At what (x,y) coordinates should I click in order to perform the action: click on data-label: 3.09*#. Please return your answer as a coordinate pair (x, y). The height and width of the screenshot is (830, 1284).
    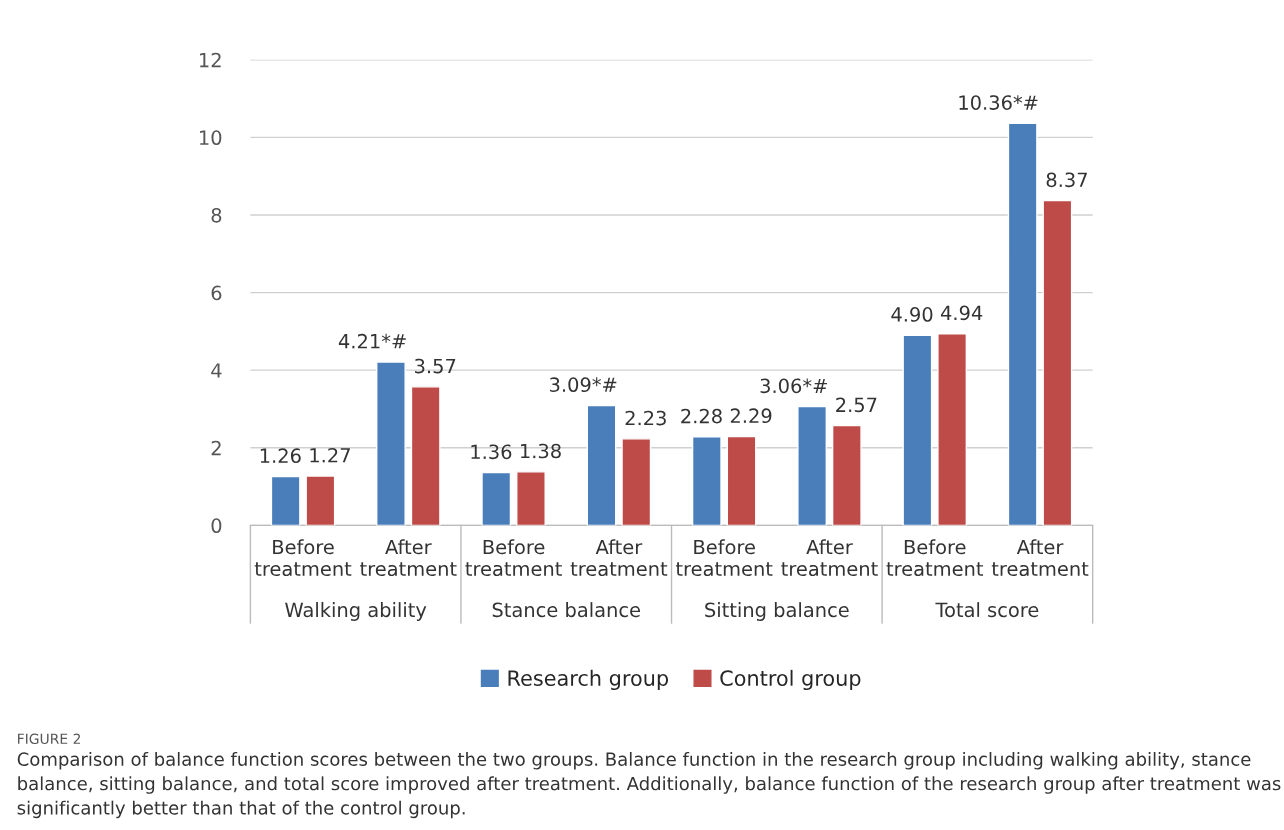
    Looking at the image, I should click on (583, 385).